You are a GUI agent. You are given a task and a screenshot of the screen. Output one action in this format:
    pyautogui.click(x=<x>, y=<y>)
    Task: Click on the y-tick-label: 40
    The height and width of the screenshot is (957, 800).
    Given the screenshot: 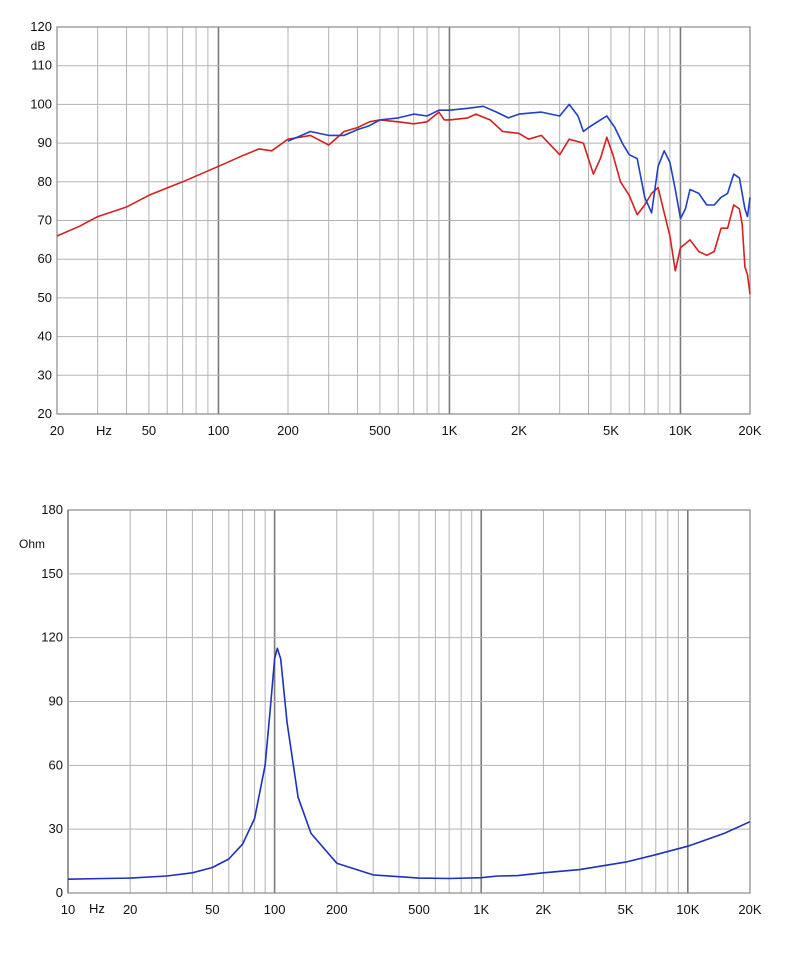 What is the action you would take?
    pyautogui.click(x=45, y=336)
    